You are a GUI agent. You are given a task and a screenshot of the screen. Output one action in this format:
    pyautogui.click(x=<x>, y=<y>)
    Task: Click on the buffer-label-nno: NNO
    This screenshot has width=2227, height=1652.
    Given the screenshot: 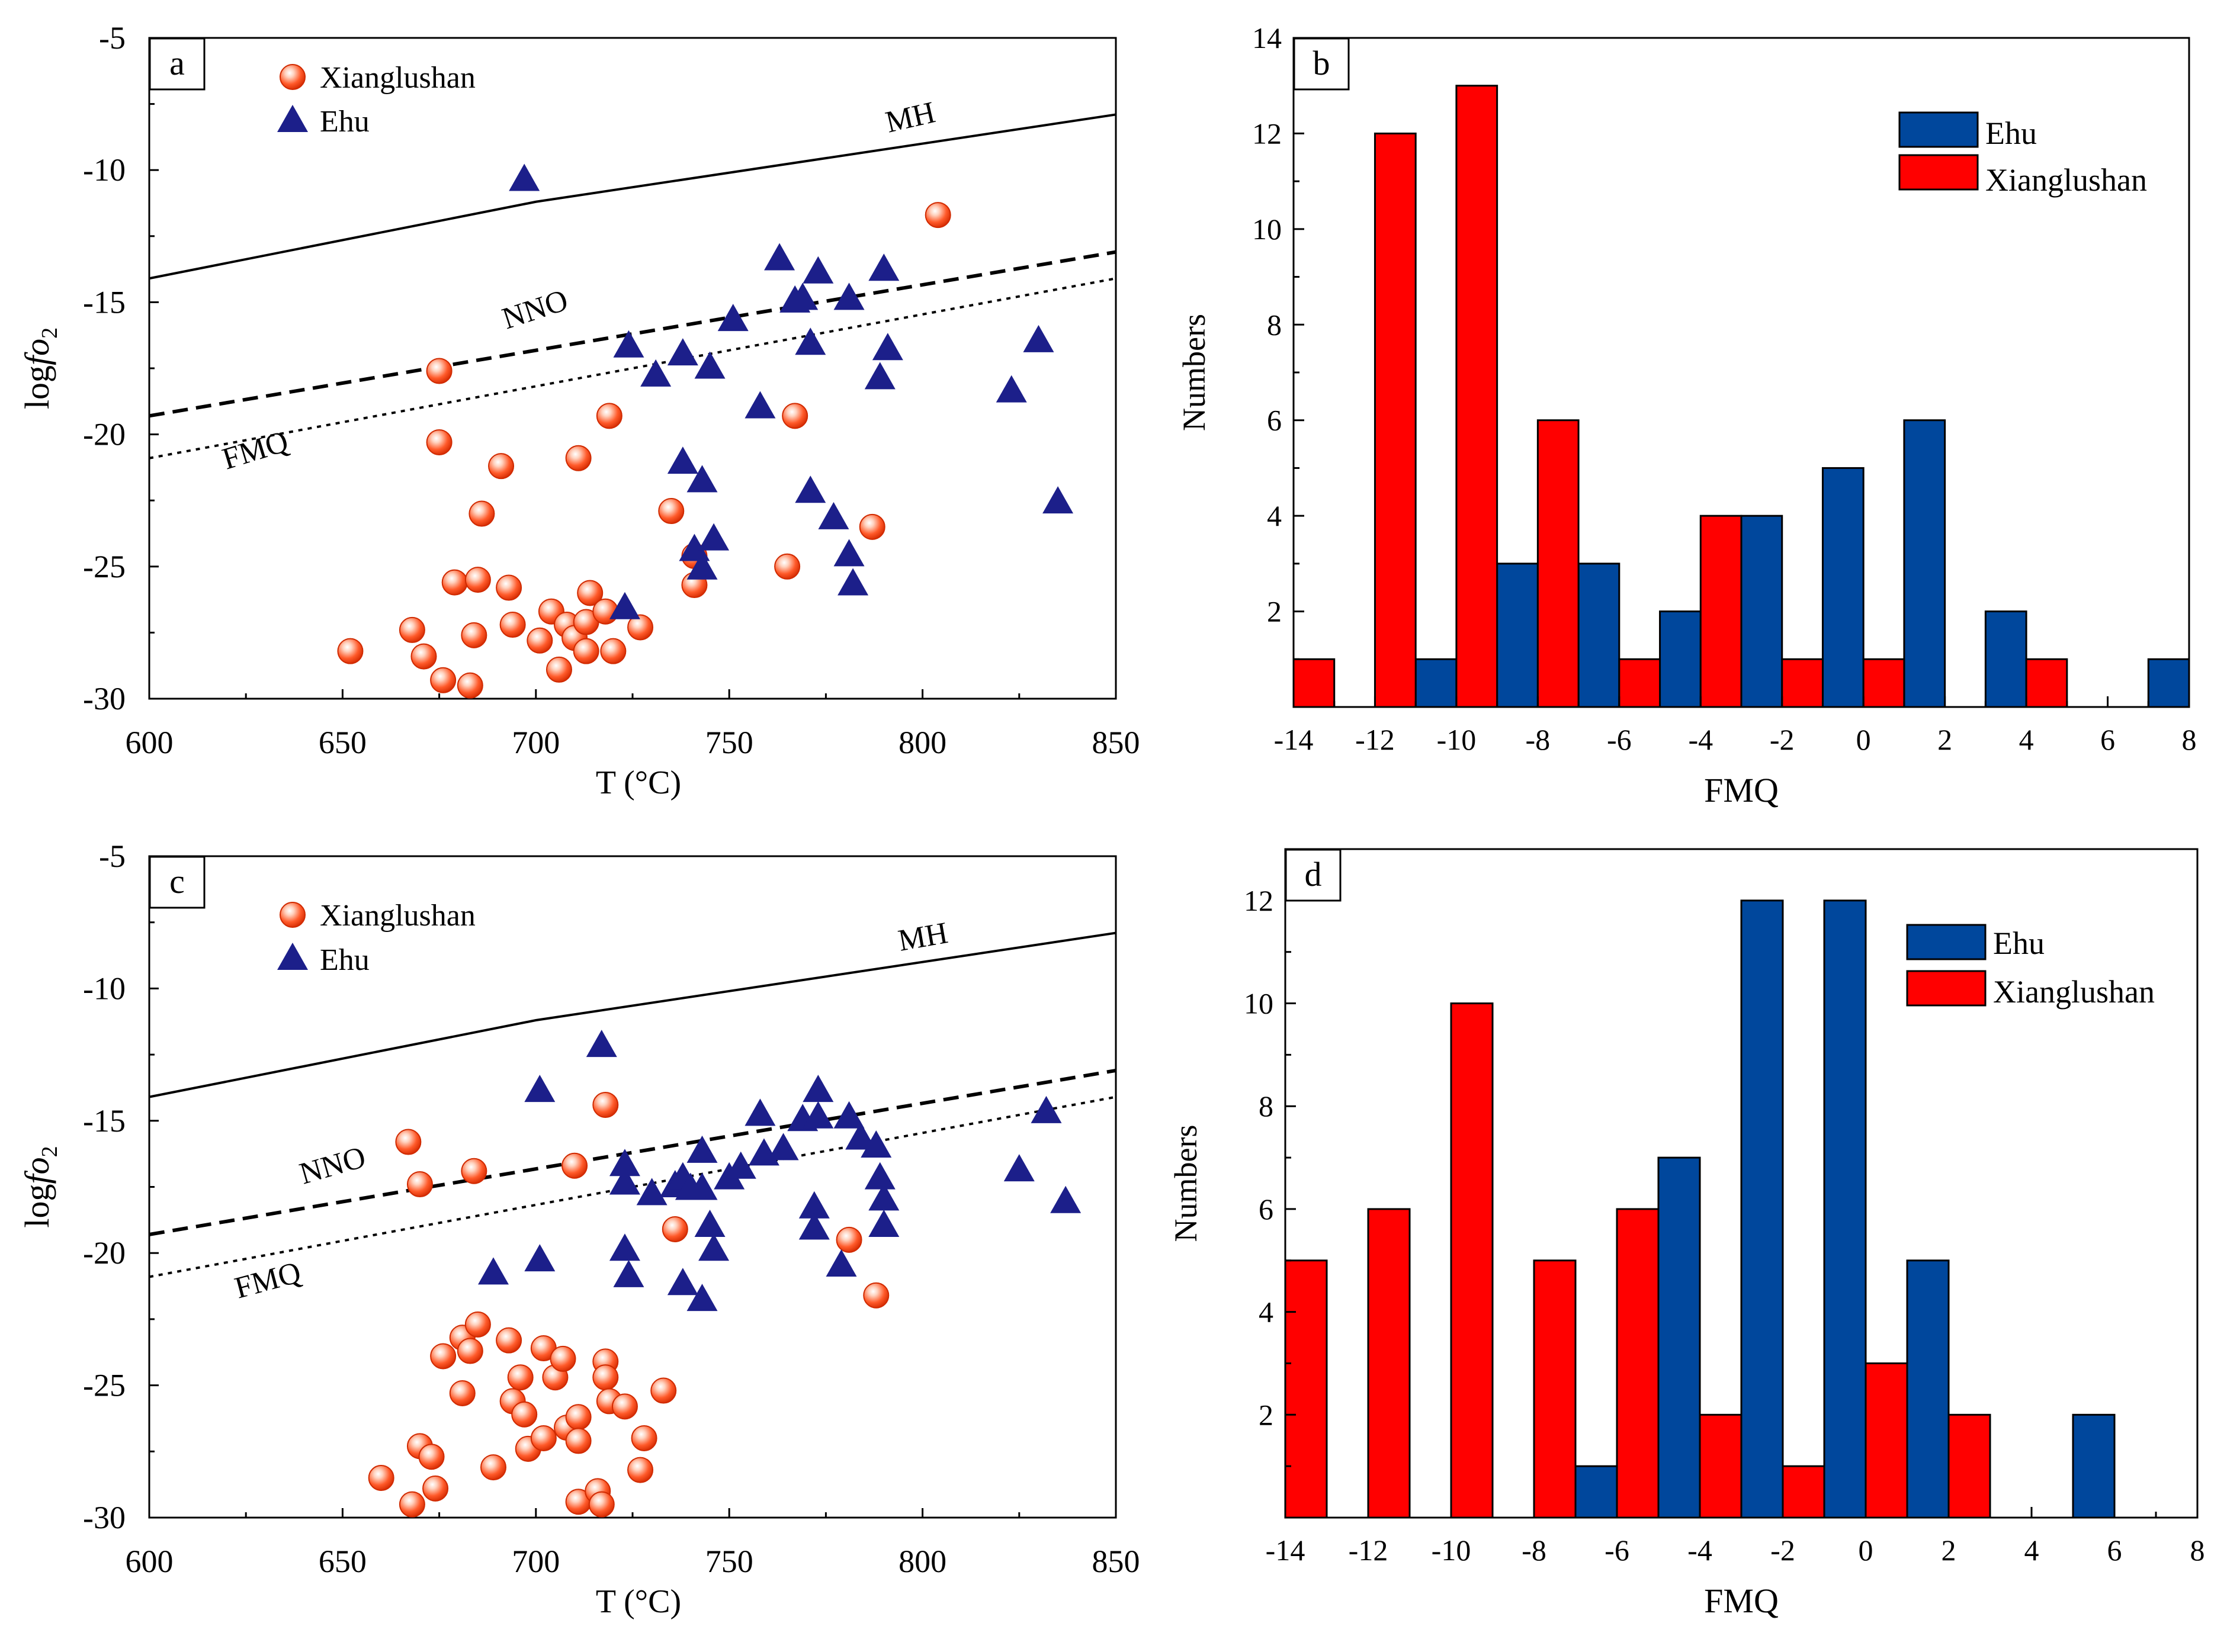 What is the action you would take?
    pyautogui.click(x=535, y=309)
    